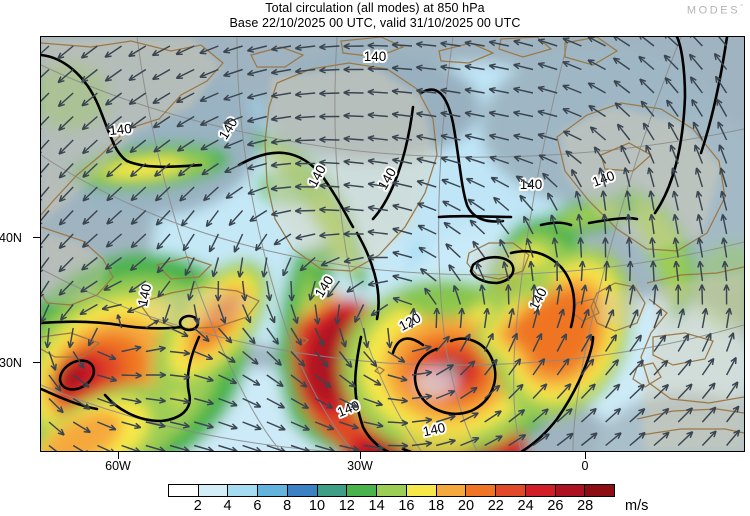 The image size is (750, 516). I want to click on colorbar, so click(391, 490).